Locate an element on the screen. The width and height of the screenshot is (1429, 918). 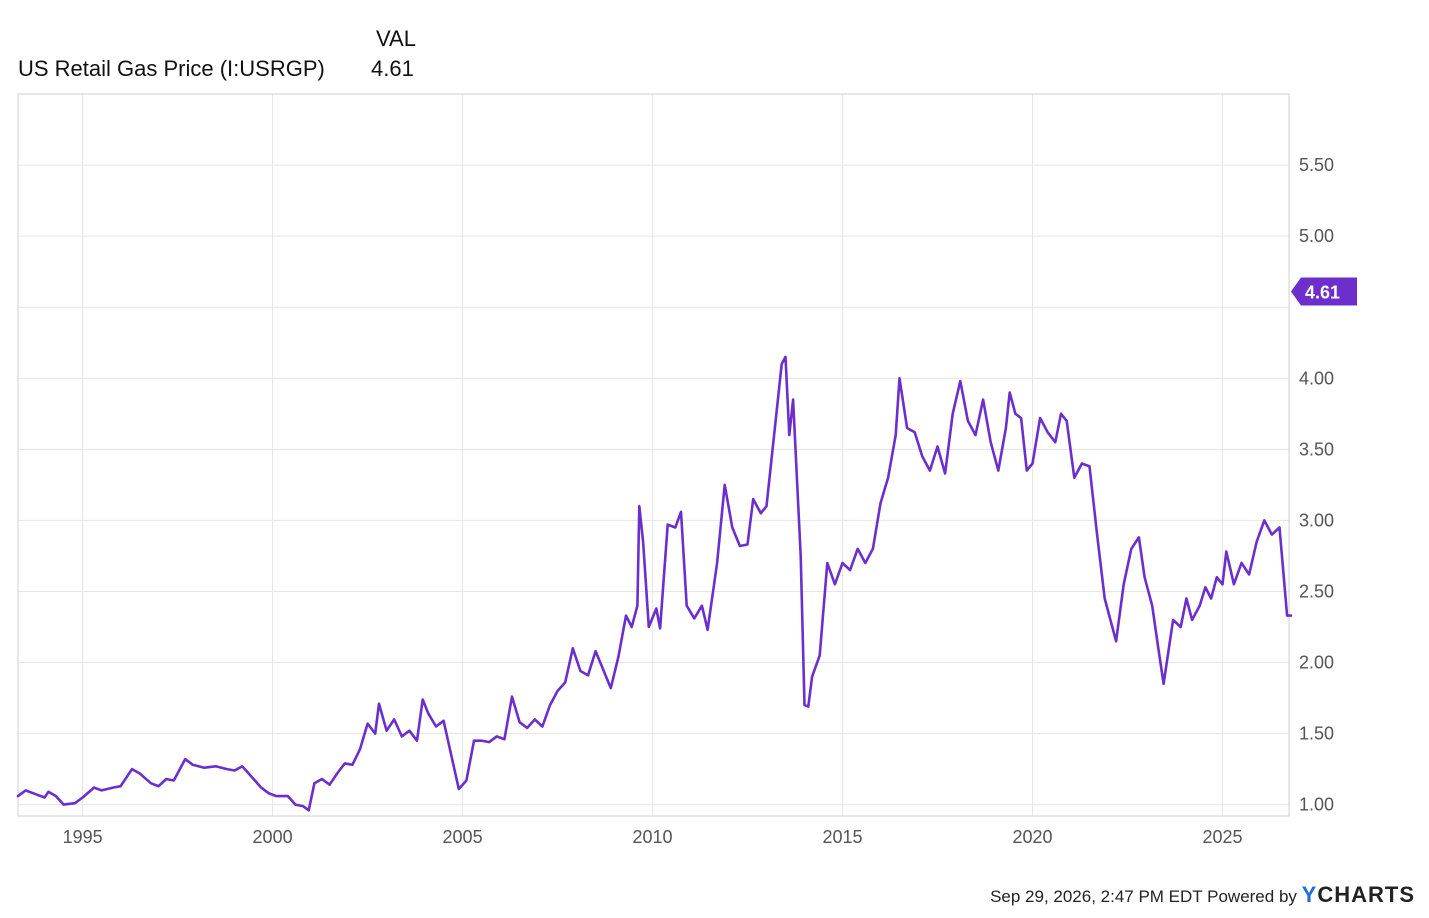
legend-value-header: VAL is located at coordinates (396, 38).